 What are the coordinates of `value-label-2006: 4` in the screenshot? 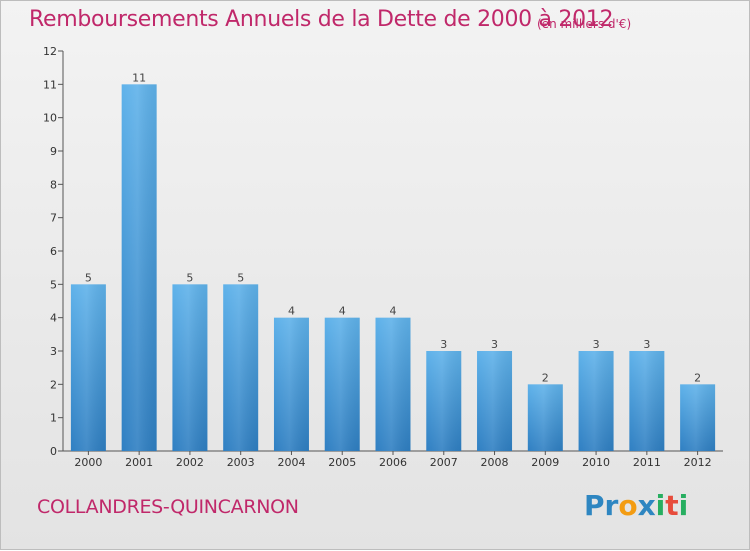 It's located at (393, 311).